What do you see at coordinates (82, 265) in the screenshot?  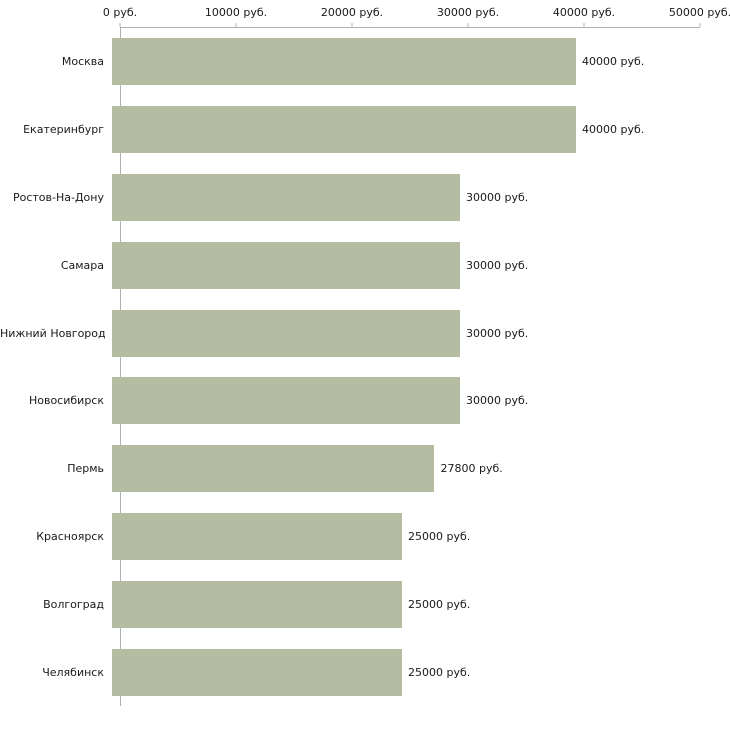 I see `category-label: Самара` at bounding box center [82, 265].